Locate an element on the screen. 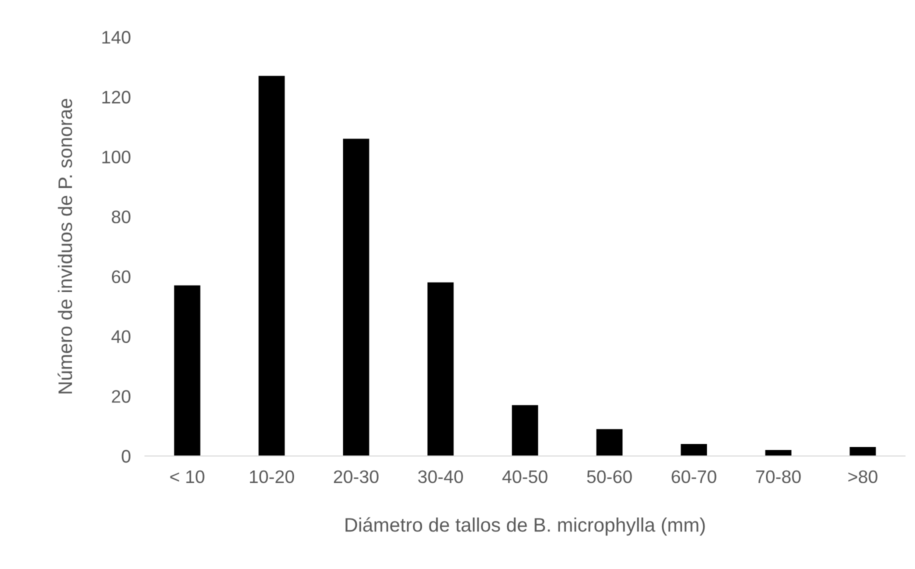 This screenshot has height=569, width=915. y-tick-label: 60 is located at coordinates (121, 277).